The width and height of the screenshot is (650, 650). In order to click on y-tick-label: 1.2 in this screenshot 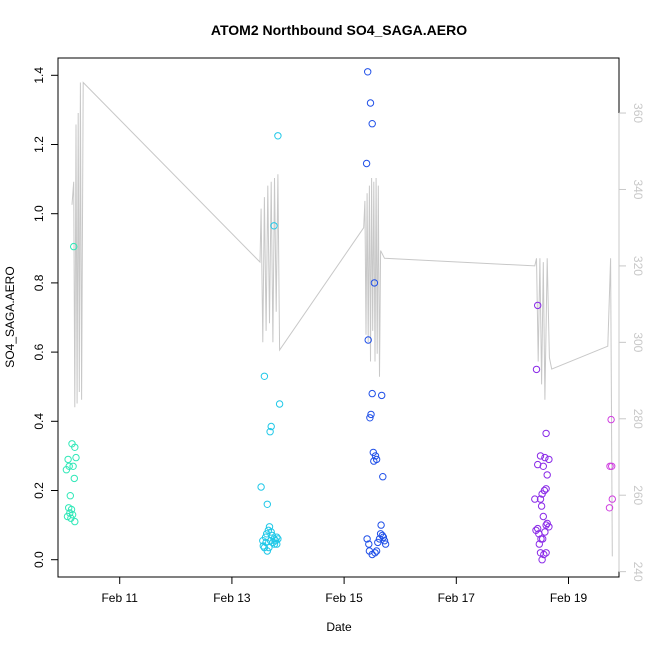, I will do `click(39, 144)`.